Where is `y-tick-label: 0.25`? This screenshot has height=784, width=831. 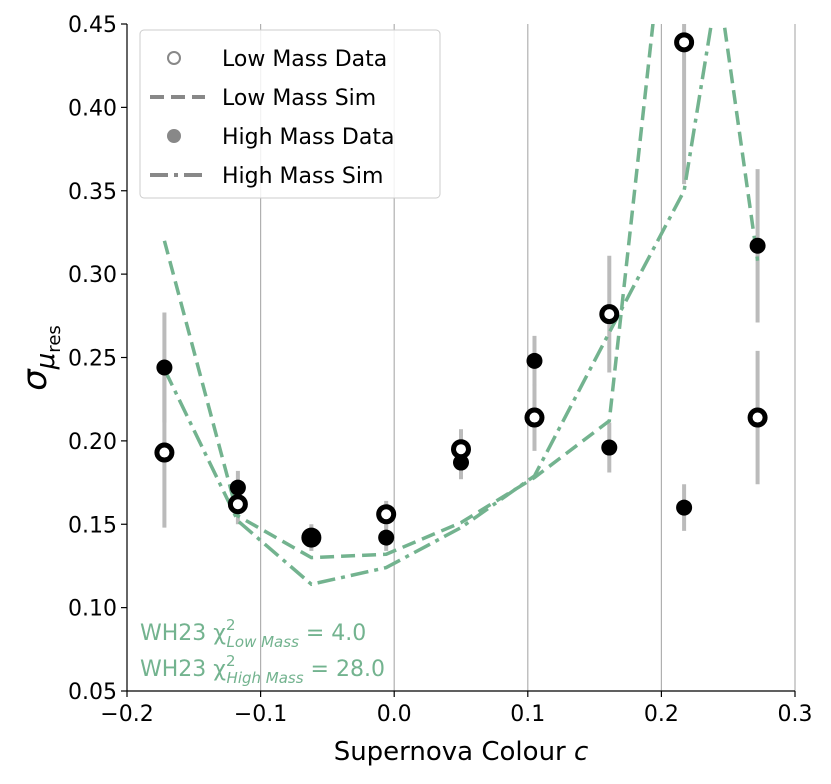 y-tick-label: 0.25 is located at coordinates (92, 359).